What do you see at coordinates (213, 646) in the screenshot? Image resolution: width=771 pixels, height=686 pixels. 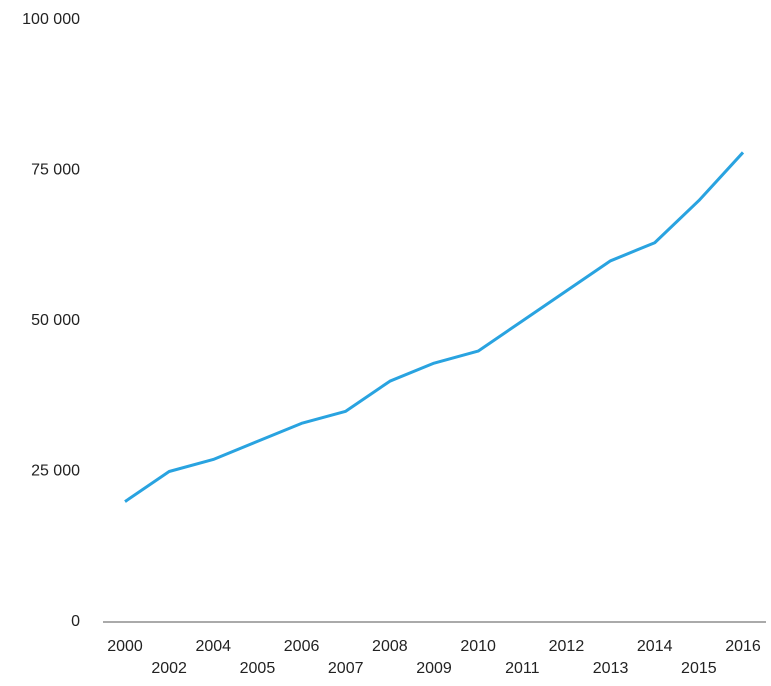 I see `x-tick-label: 2004` at bounding box center [213, 646].